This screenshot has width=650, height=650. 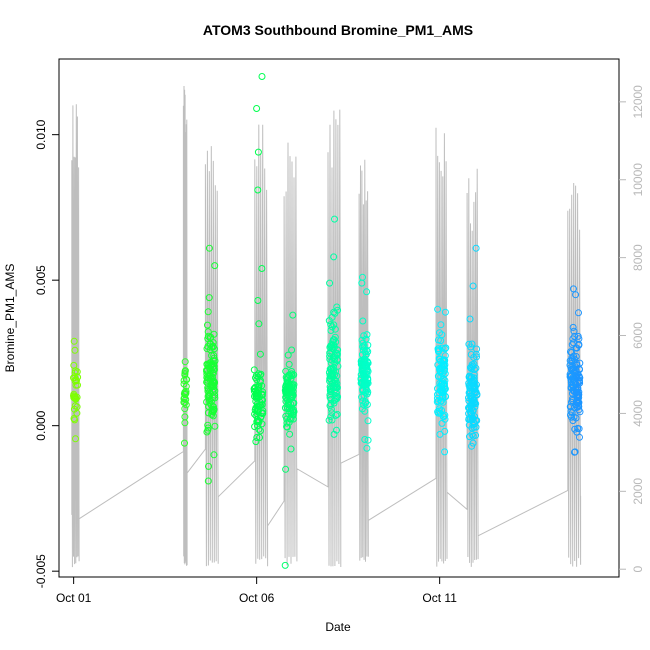 I want to click on y-tick-label: 0.005, so click(x=41, y=280).